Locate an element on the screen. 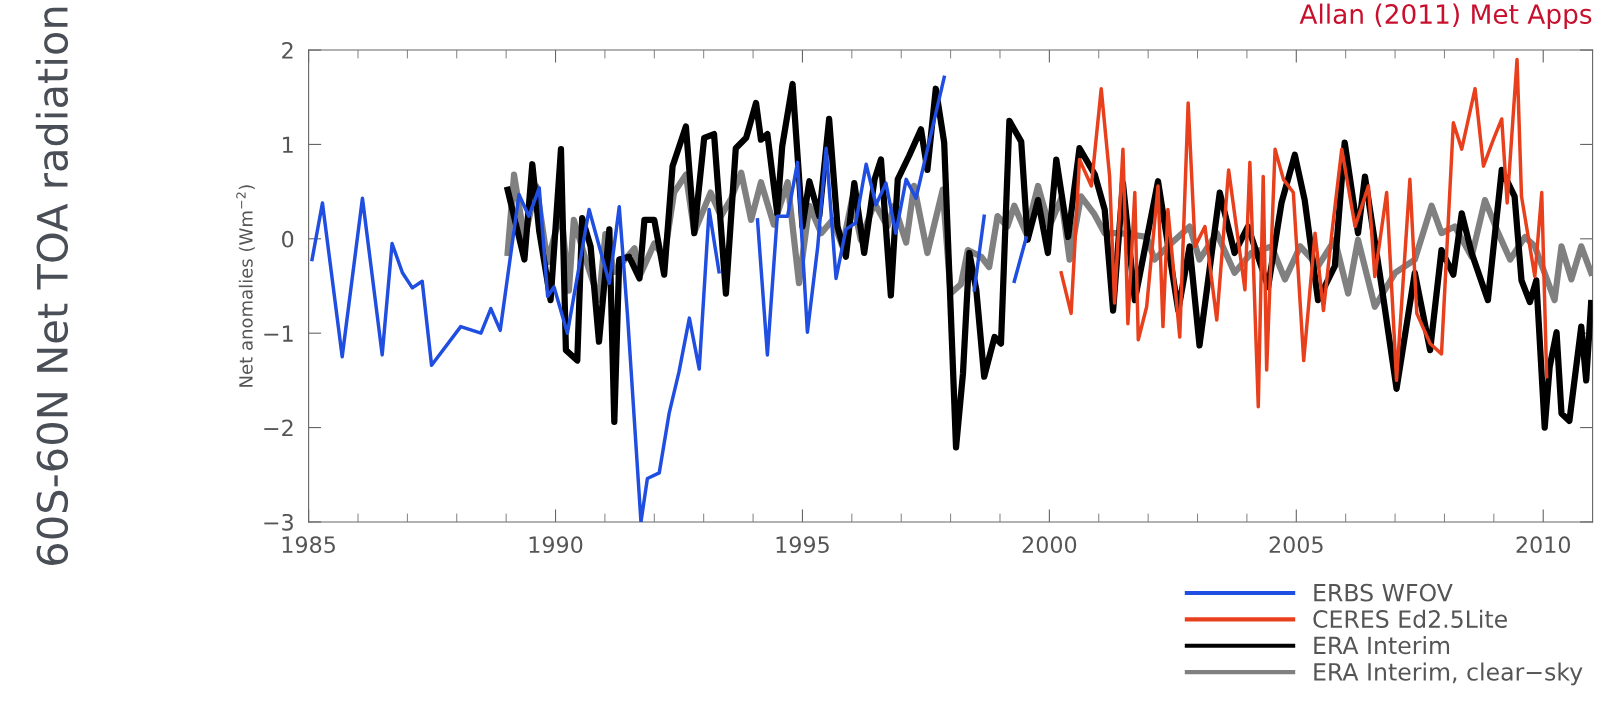  y-tick-label: −3 is located at coordinates (278, 522).